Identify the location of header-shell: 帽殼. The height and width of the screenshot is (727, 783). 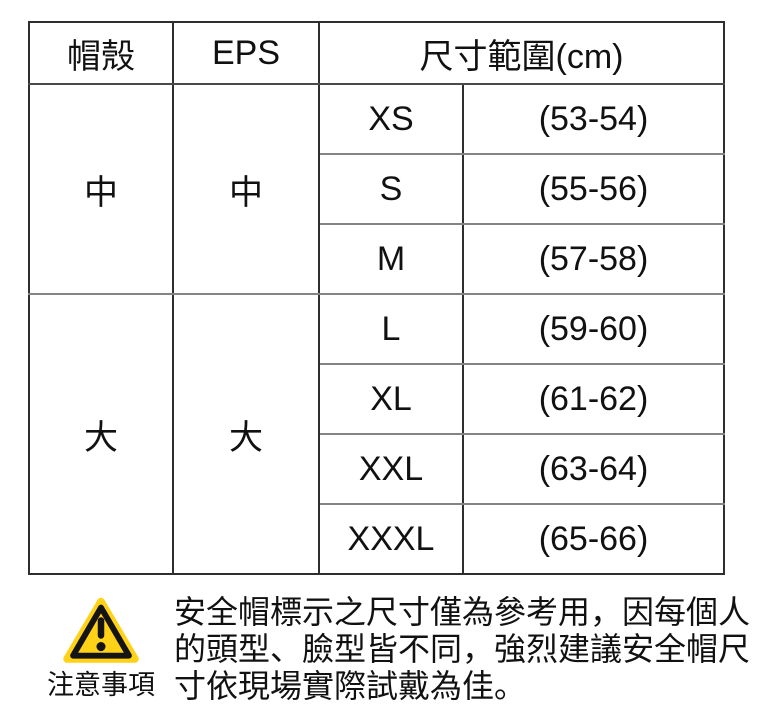
(101, 53).